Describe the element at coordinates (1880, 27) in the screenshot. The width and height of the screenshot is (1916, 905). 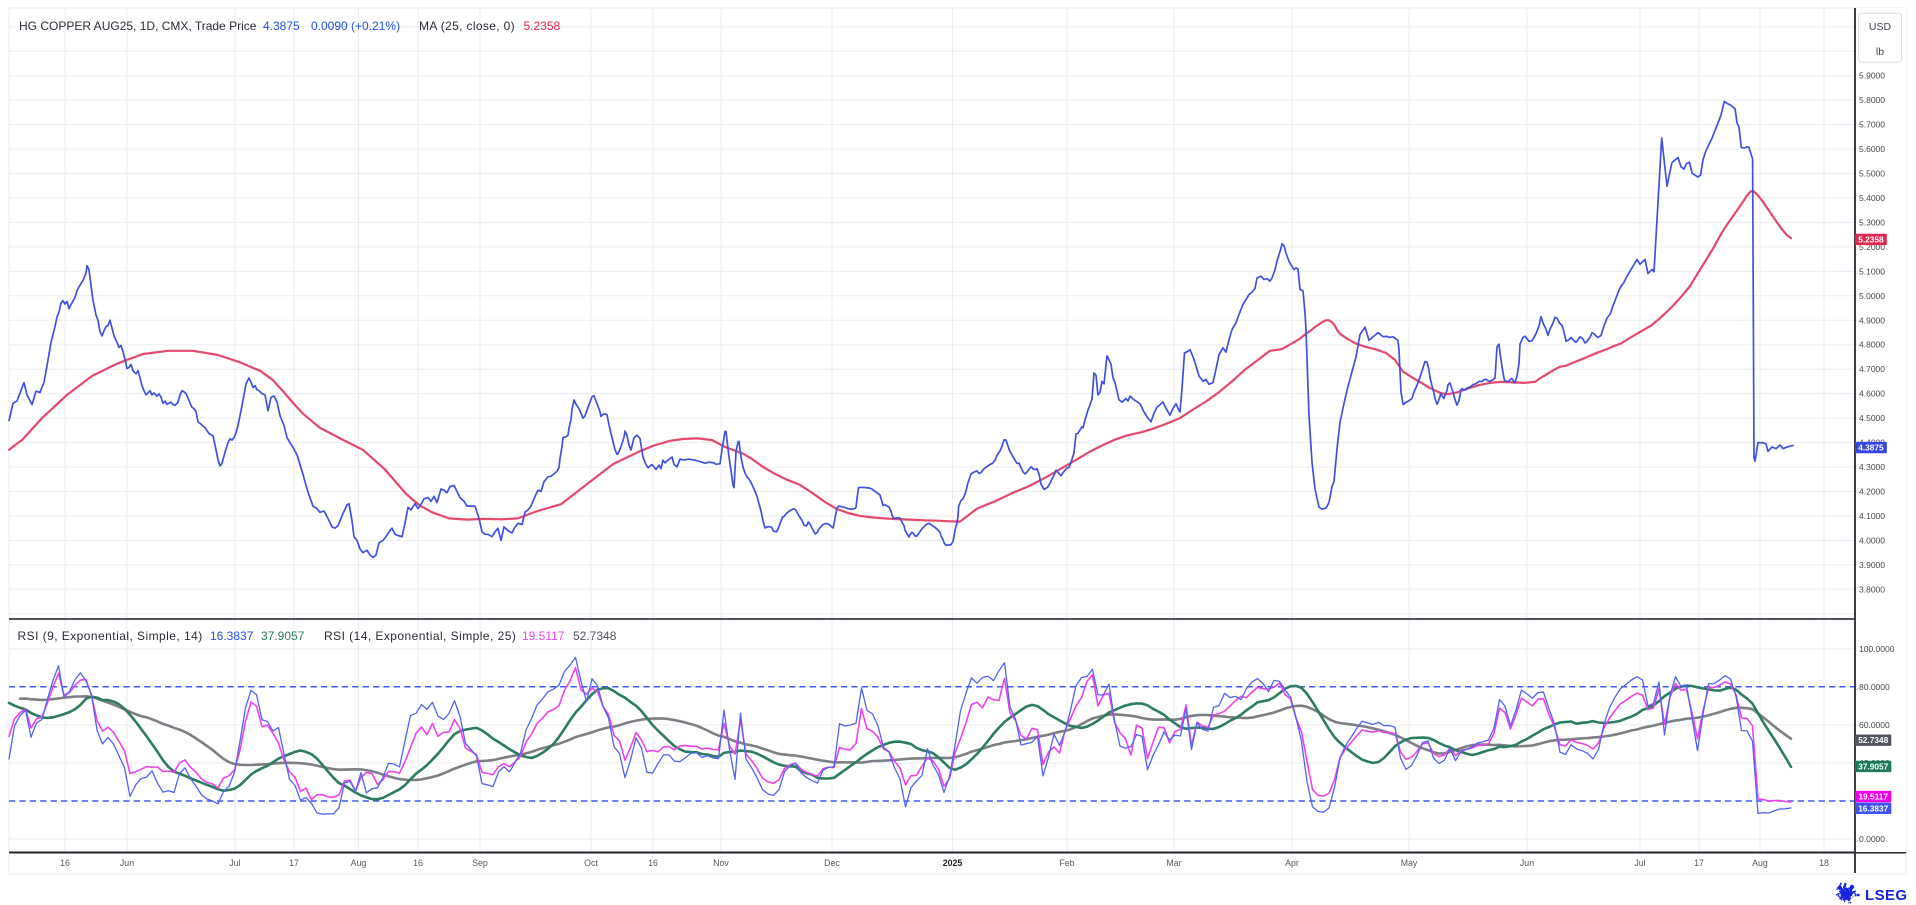
I see `svg-text: USD` at that location.